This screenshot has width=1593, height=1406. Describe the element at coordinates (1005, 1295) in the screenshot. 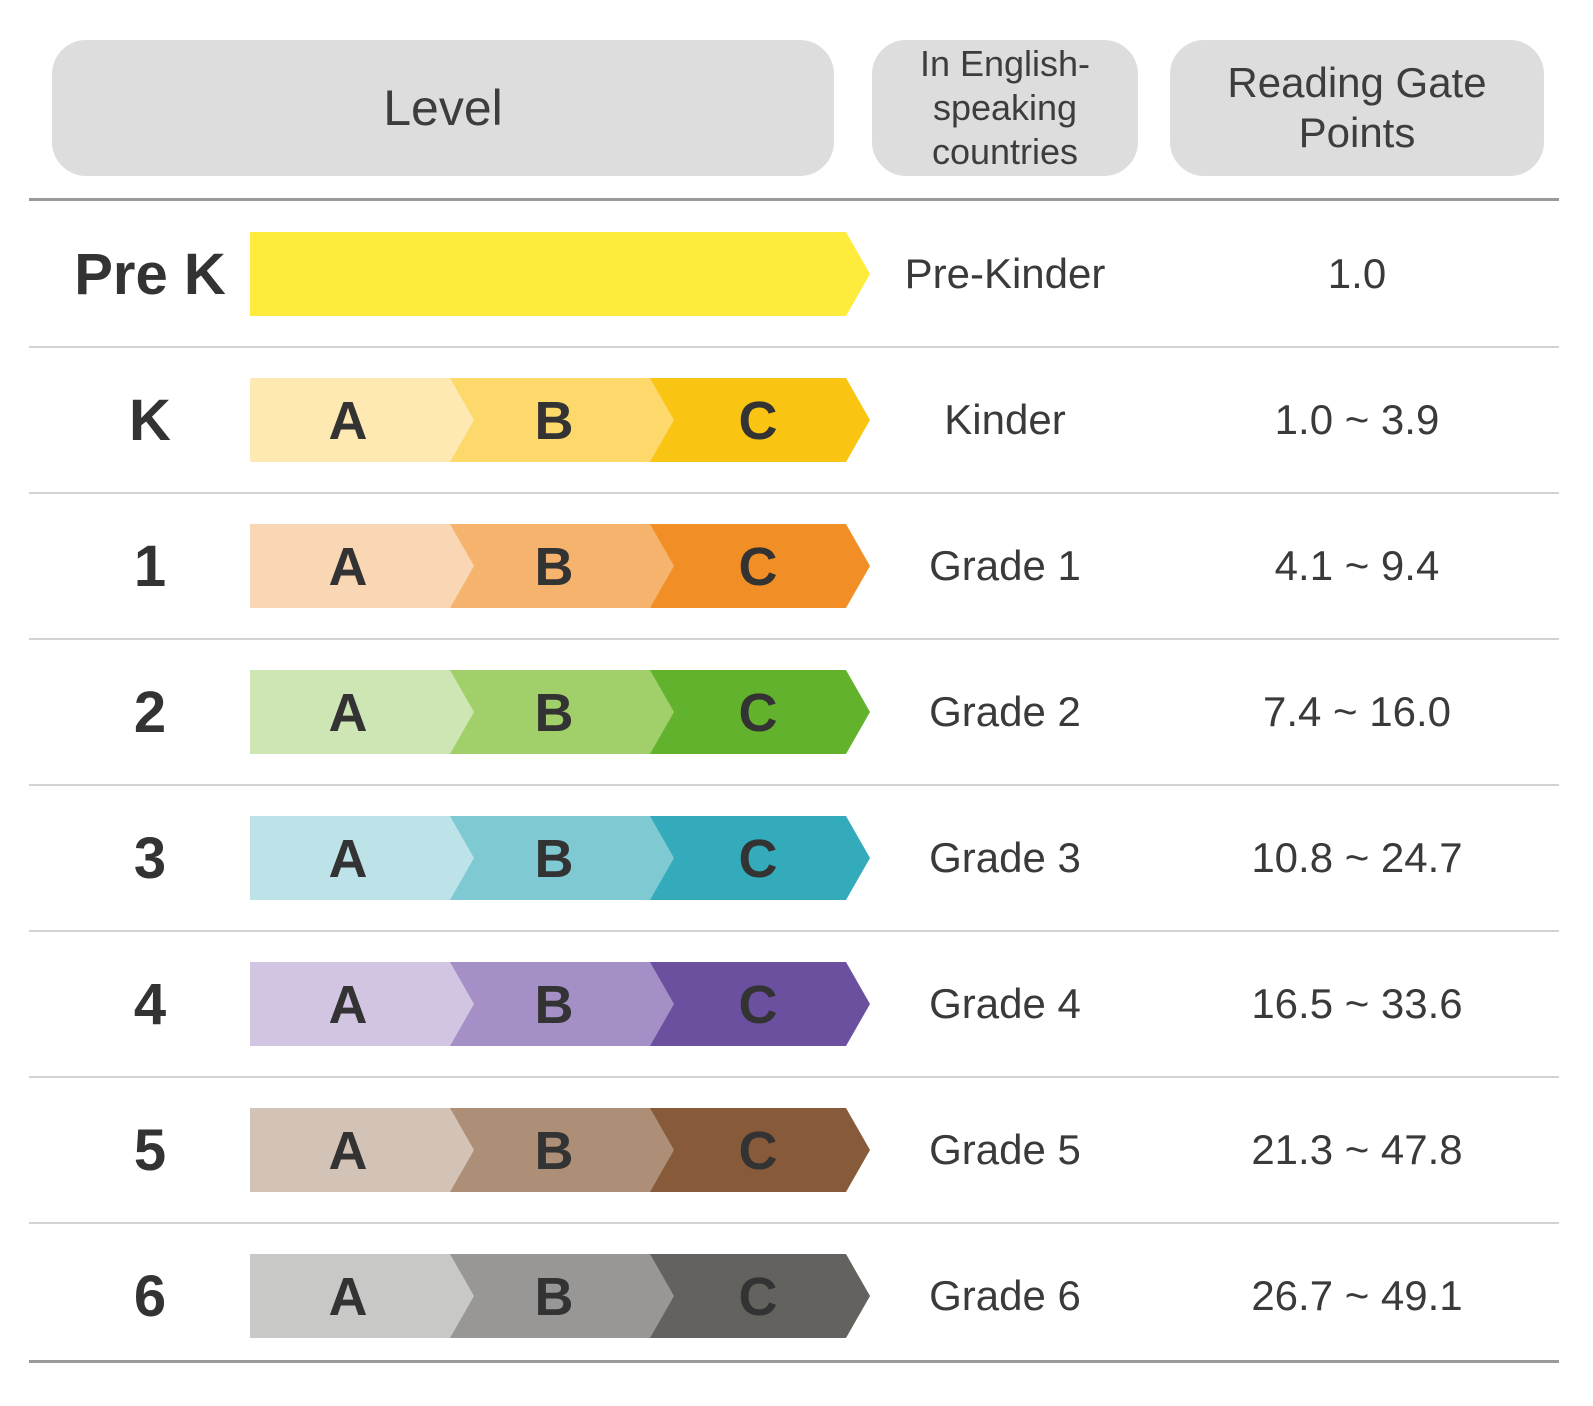

I see `english-grade: Grade 6` at that location.